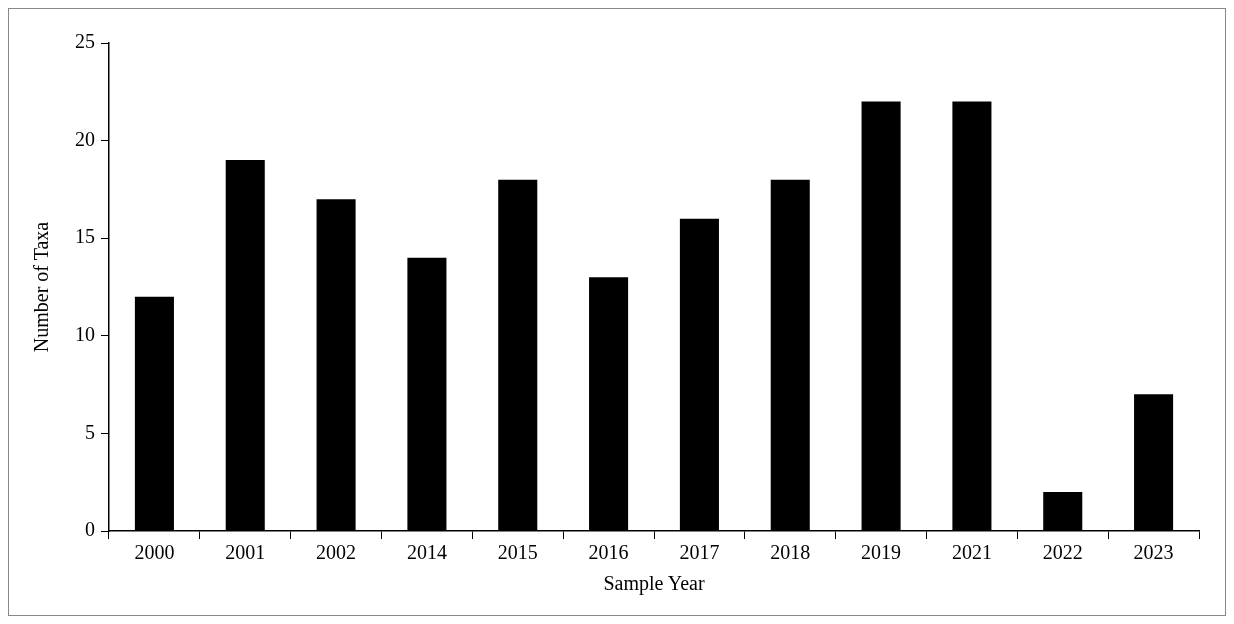 The image size is (1234, 624). I want to click on x-tick-label: 2022, so click(1062, 552).